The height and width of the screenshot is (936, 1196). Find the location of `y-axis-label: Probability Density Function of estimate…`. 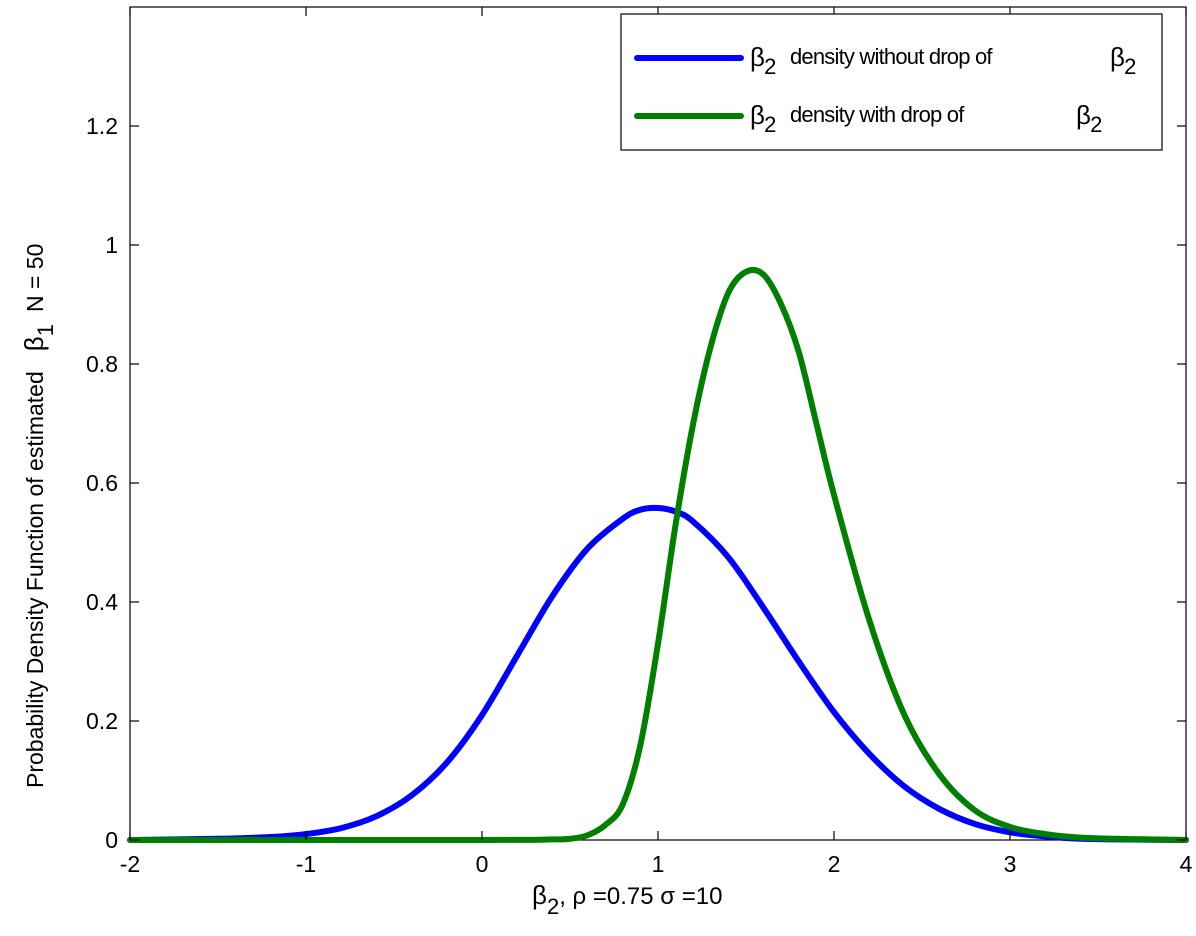

y-axis-label: Probability Density Function of estimate… is located at coordinates (38, 516).